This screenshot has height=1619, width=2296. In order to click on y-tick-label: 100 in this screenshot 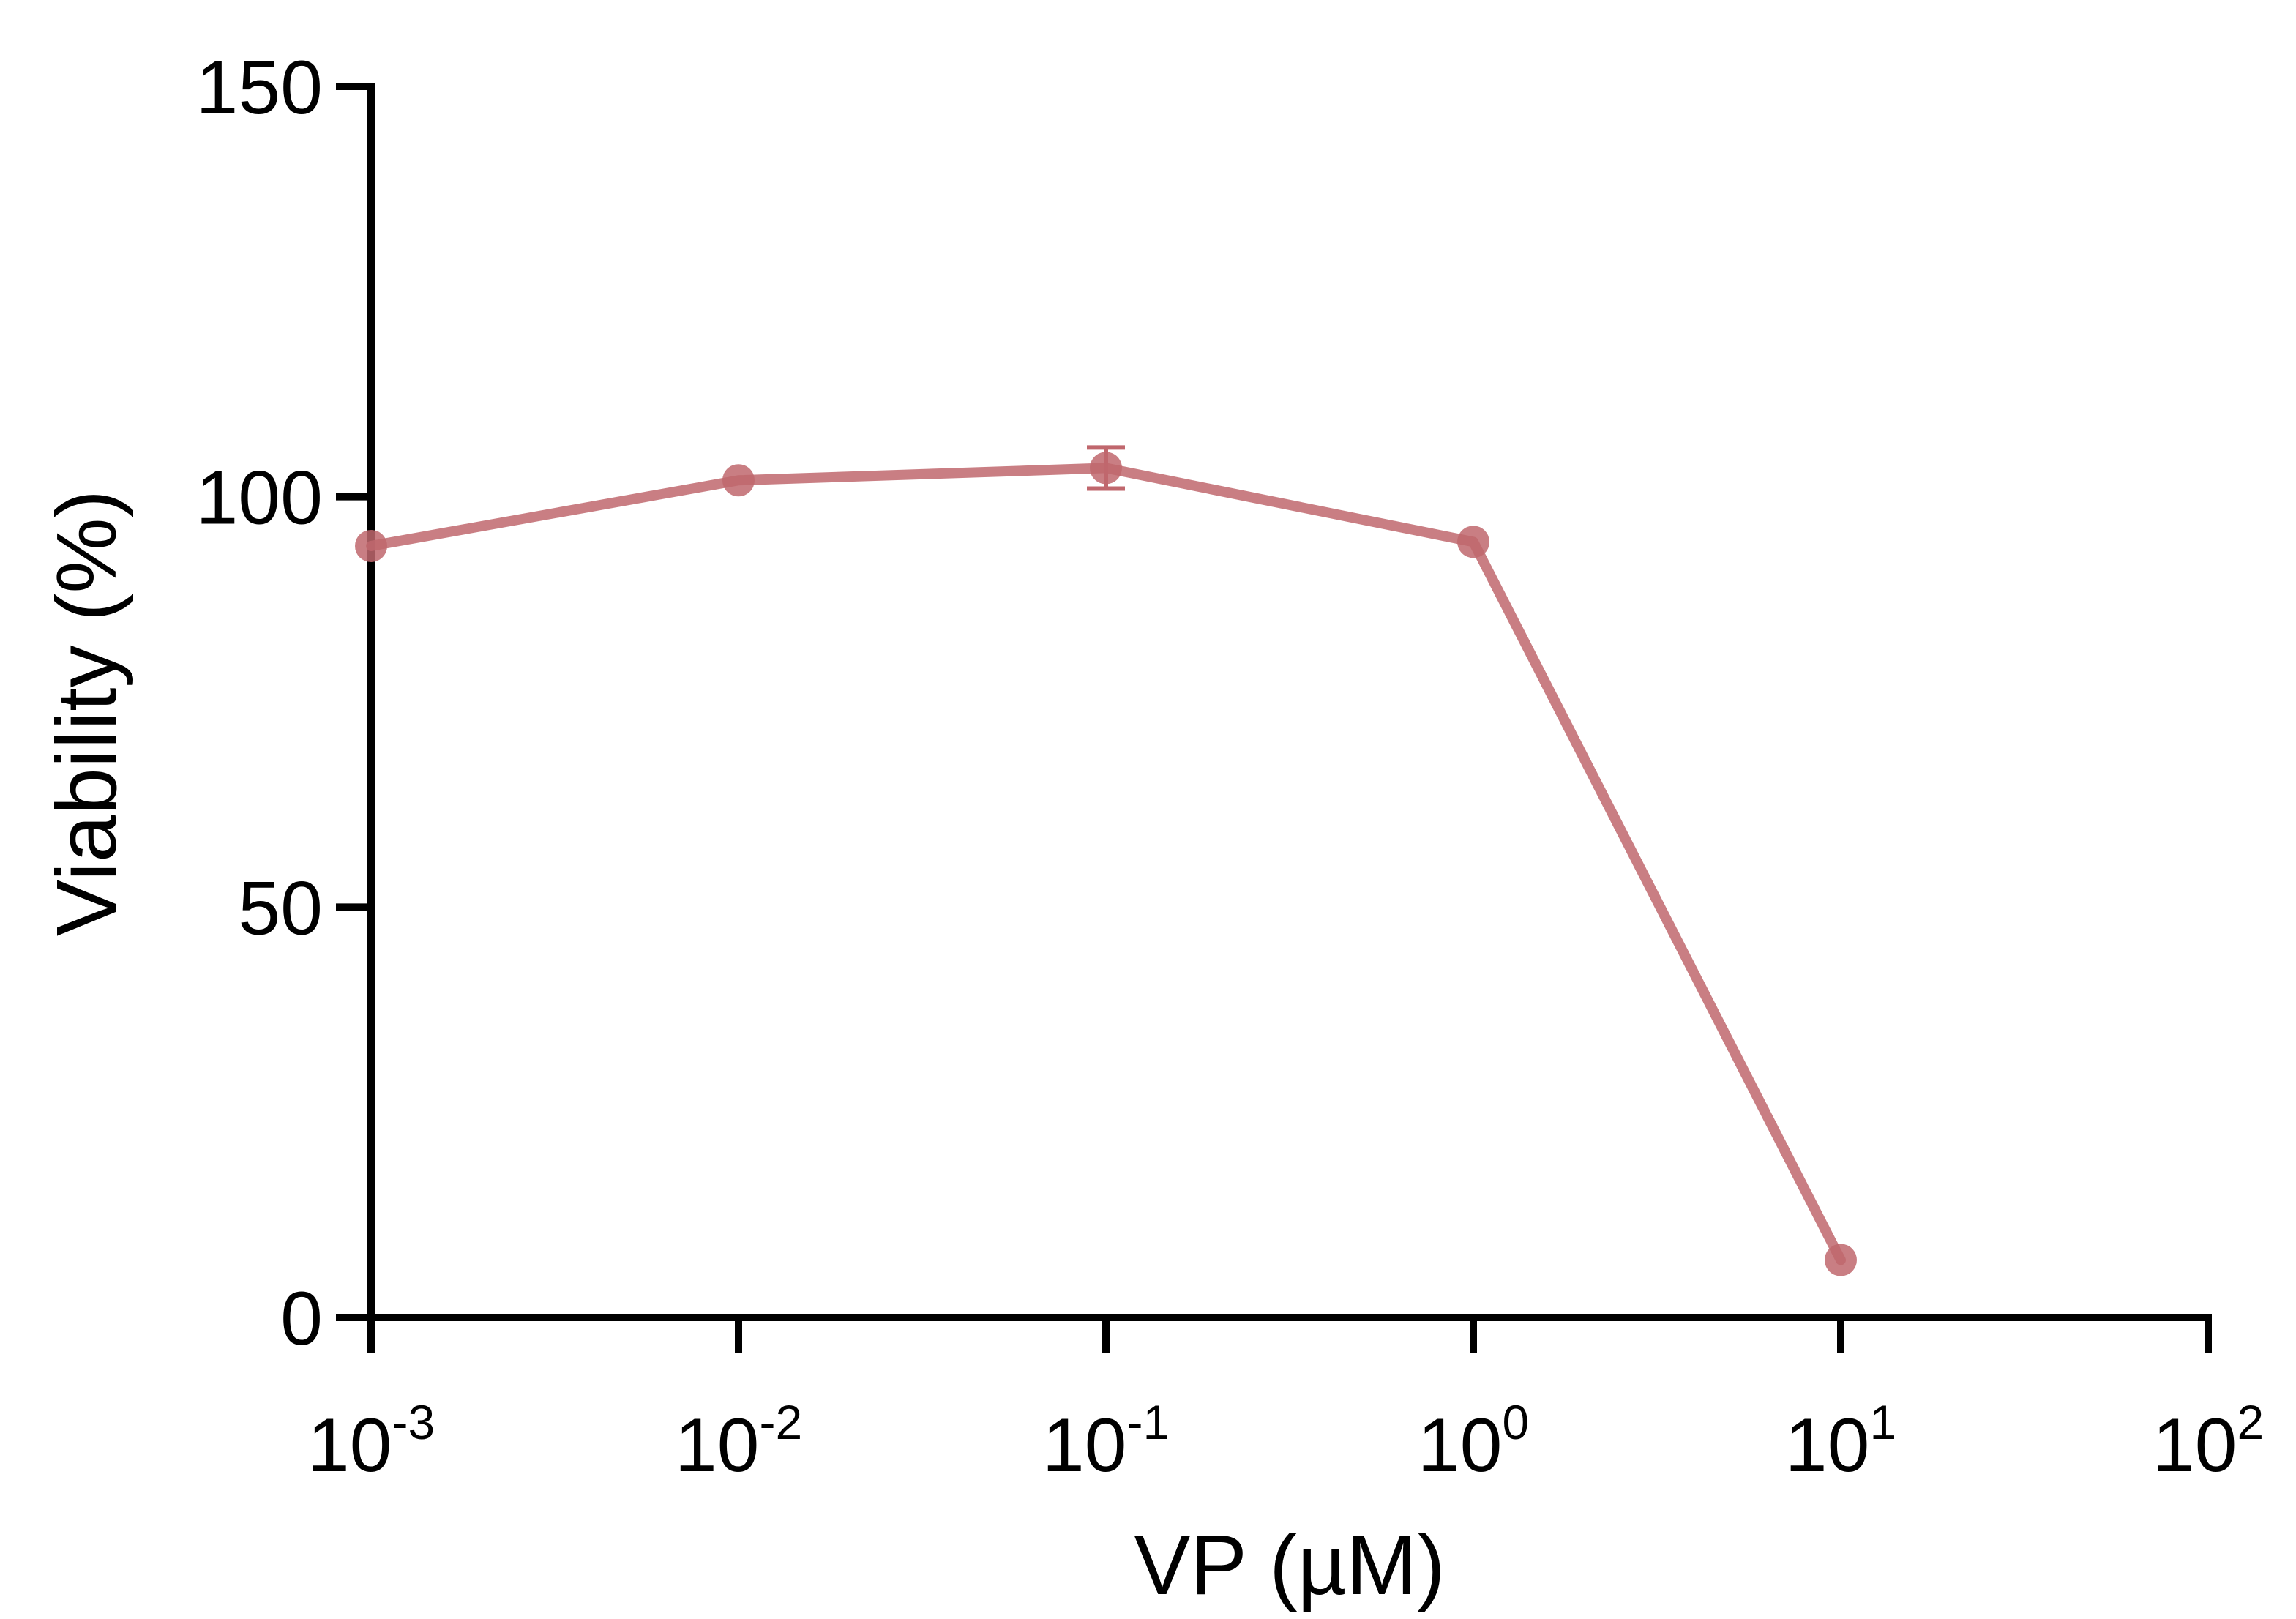, I will do `click(259, 498)`.